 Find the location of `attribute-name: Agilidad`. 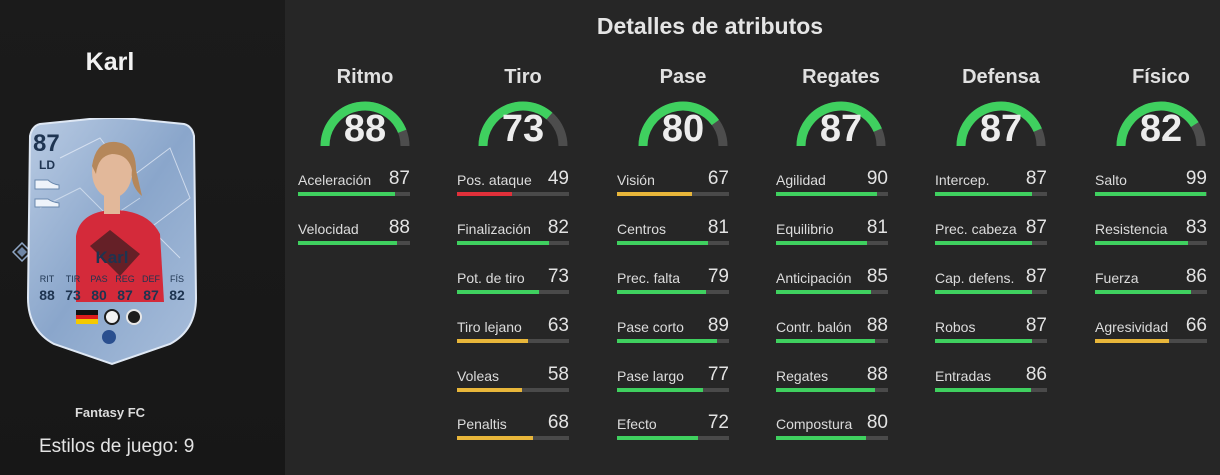

attribute-name: Agilidad is located at coordinates (801, 180).